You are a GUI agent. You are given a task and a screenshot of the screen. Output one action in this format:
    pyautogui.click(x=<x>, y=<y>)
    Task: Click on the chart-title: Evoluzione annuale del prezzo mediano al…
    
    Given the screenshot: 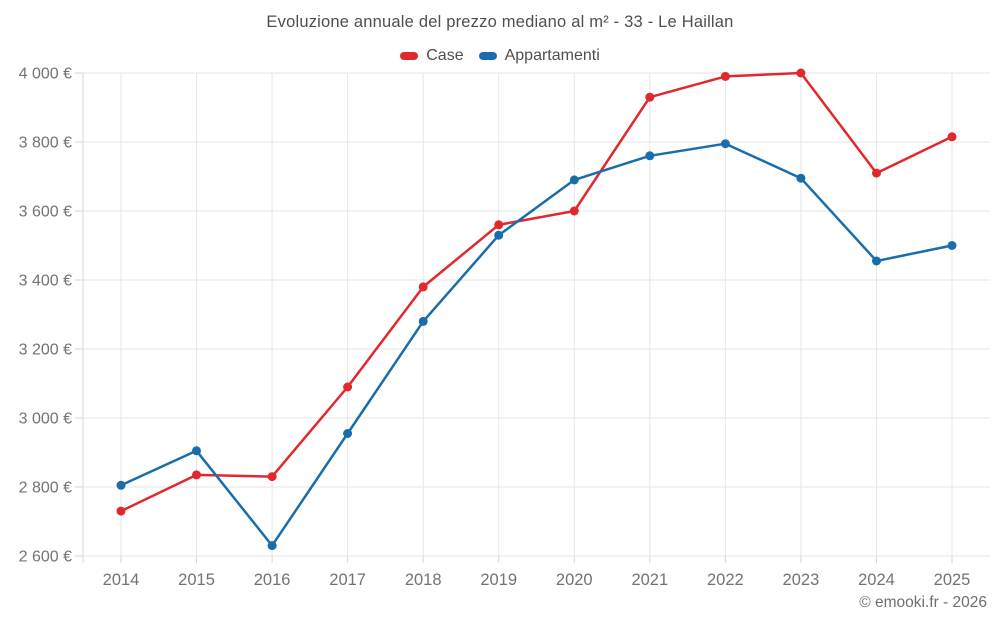 What is the action you would take?
    pyautogui.click(x=500, y=22)
    